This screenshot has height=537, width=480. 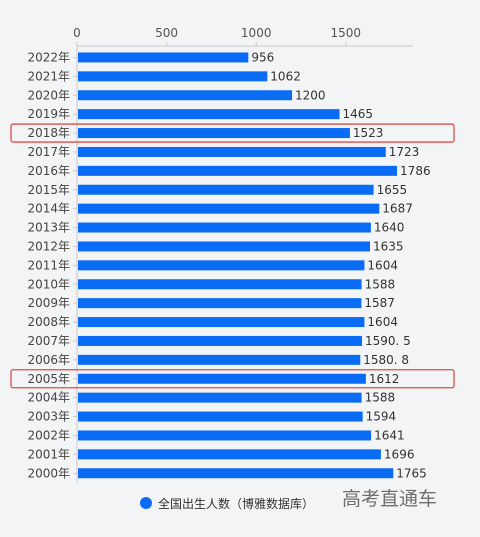 What do you see at coordinates (379, 303) in the screenshot?
I see `data-label: 1587` at bounding box center [379, 303].